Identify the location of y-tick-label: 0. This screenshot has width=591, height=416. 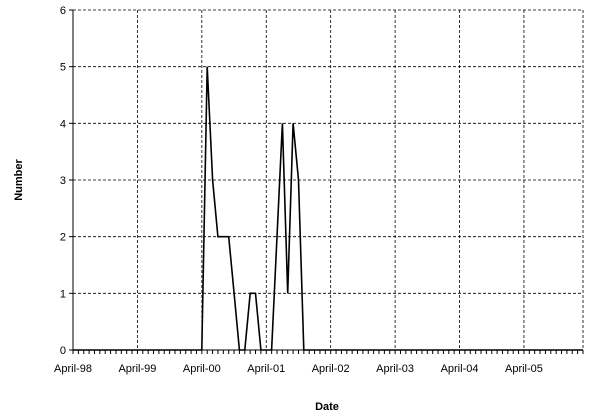
(63, 351).